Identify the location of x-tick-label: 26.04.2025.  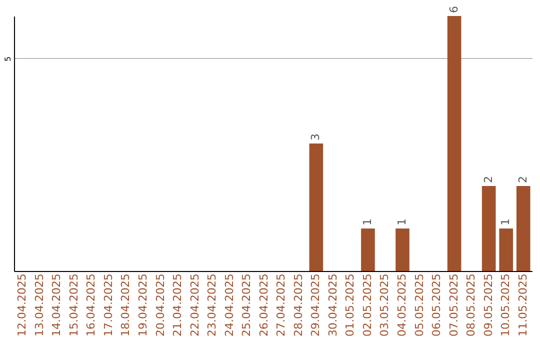
(263, 305).